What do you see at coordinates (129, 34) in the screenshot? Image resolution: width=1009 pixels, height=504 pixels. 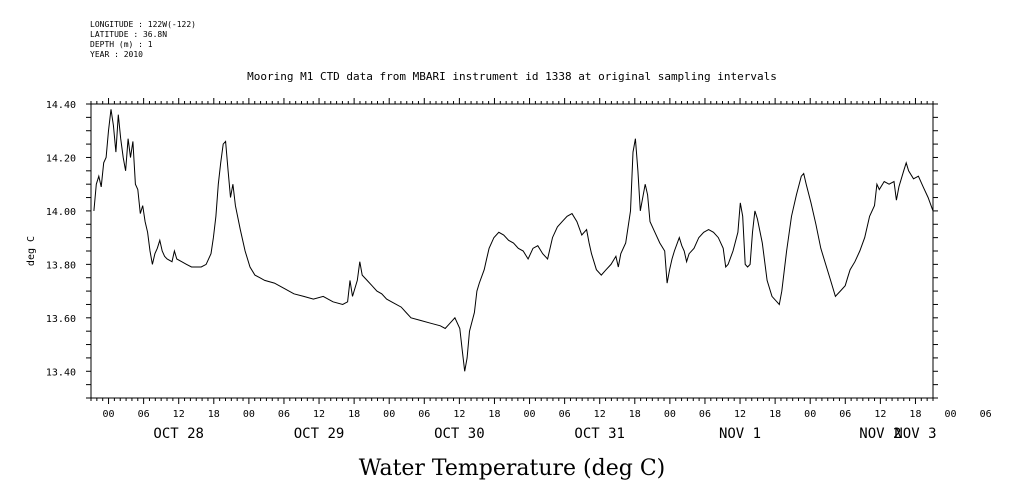 I see `latitude-text: LATITUDE : 36.8N` at bounding box center [129, 34].